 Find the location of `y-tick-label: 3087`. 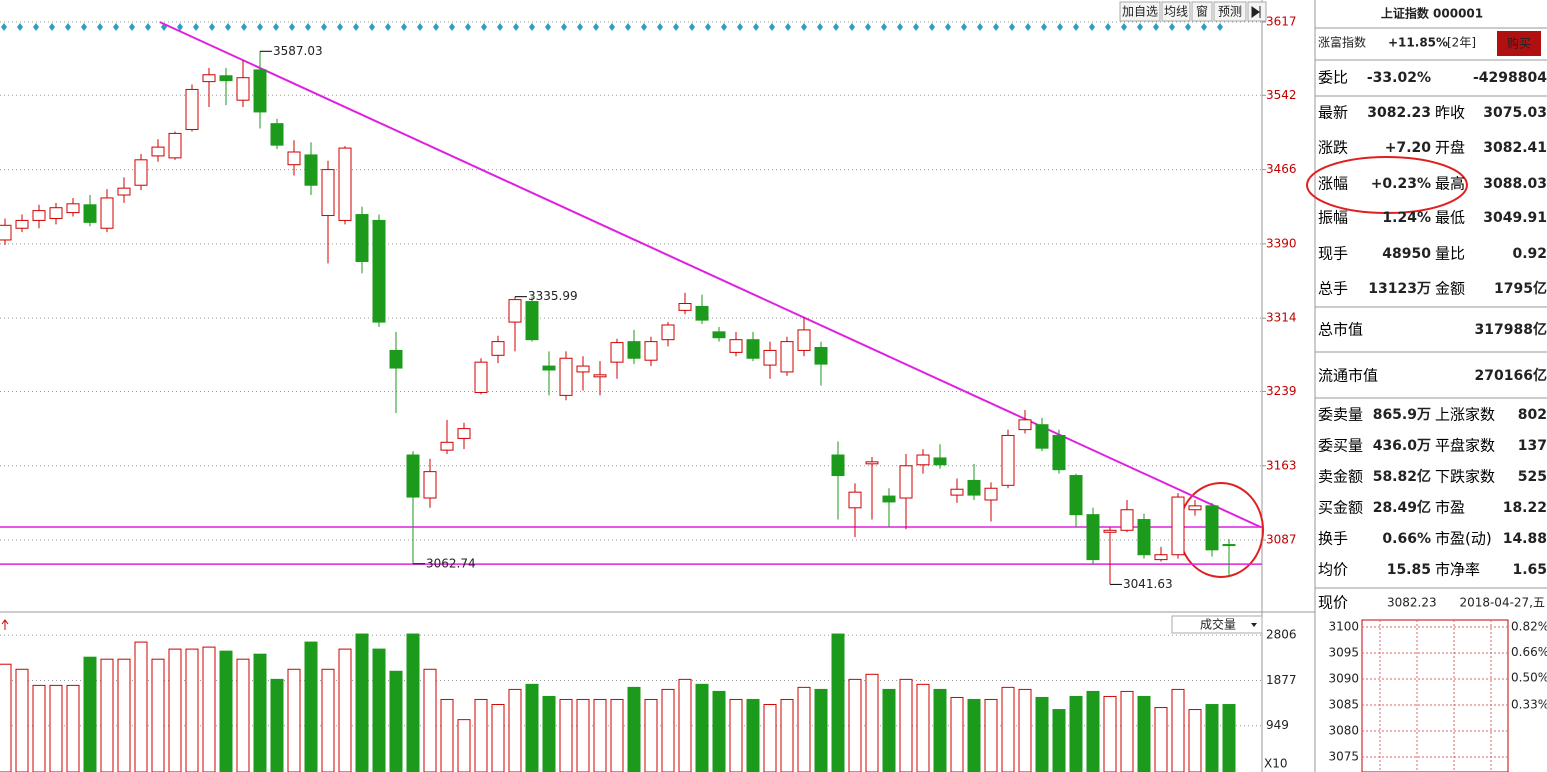

y-tick-label: 3087 is located at coordinates (1281, 540).